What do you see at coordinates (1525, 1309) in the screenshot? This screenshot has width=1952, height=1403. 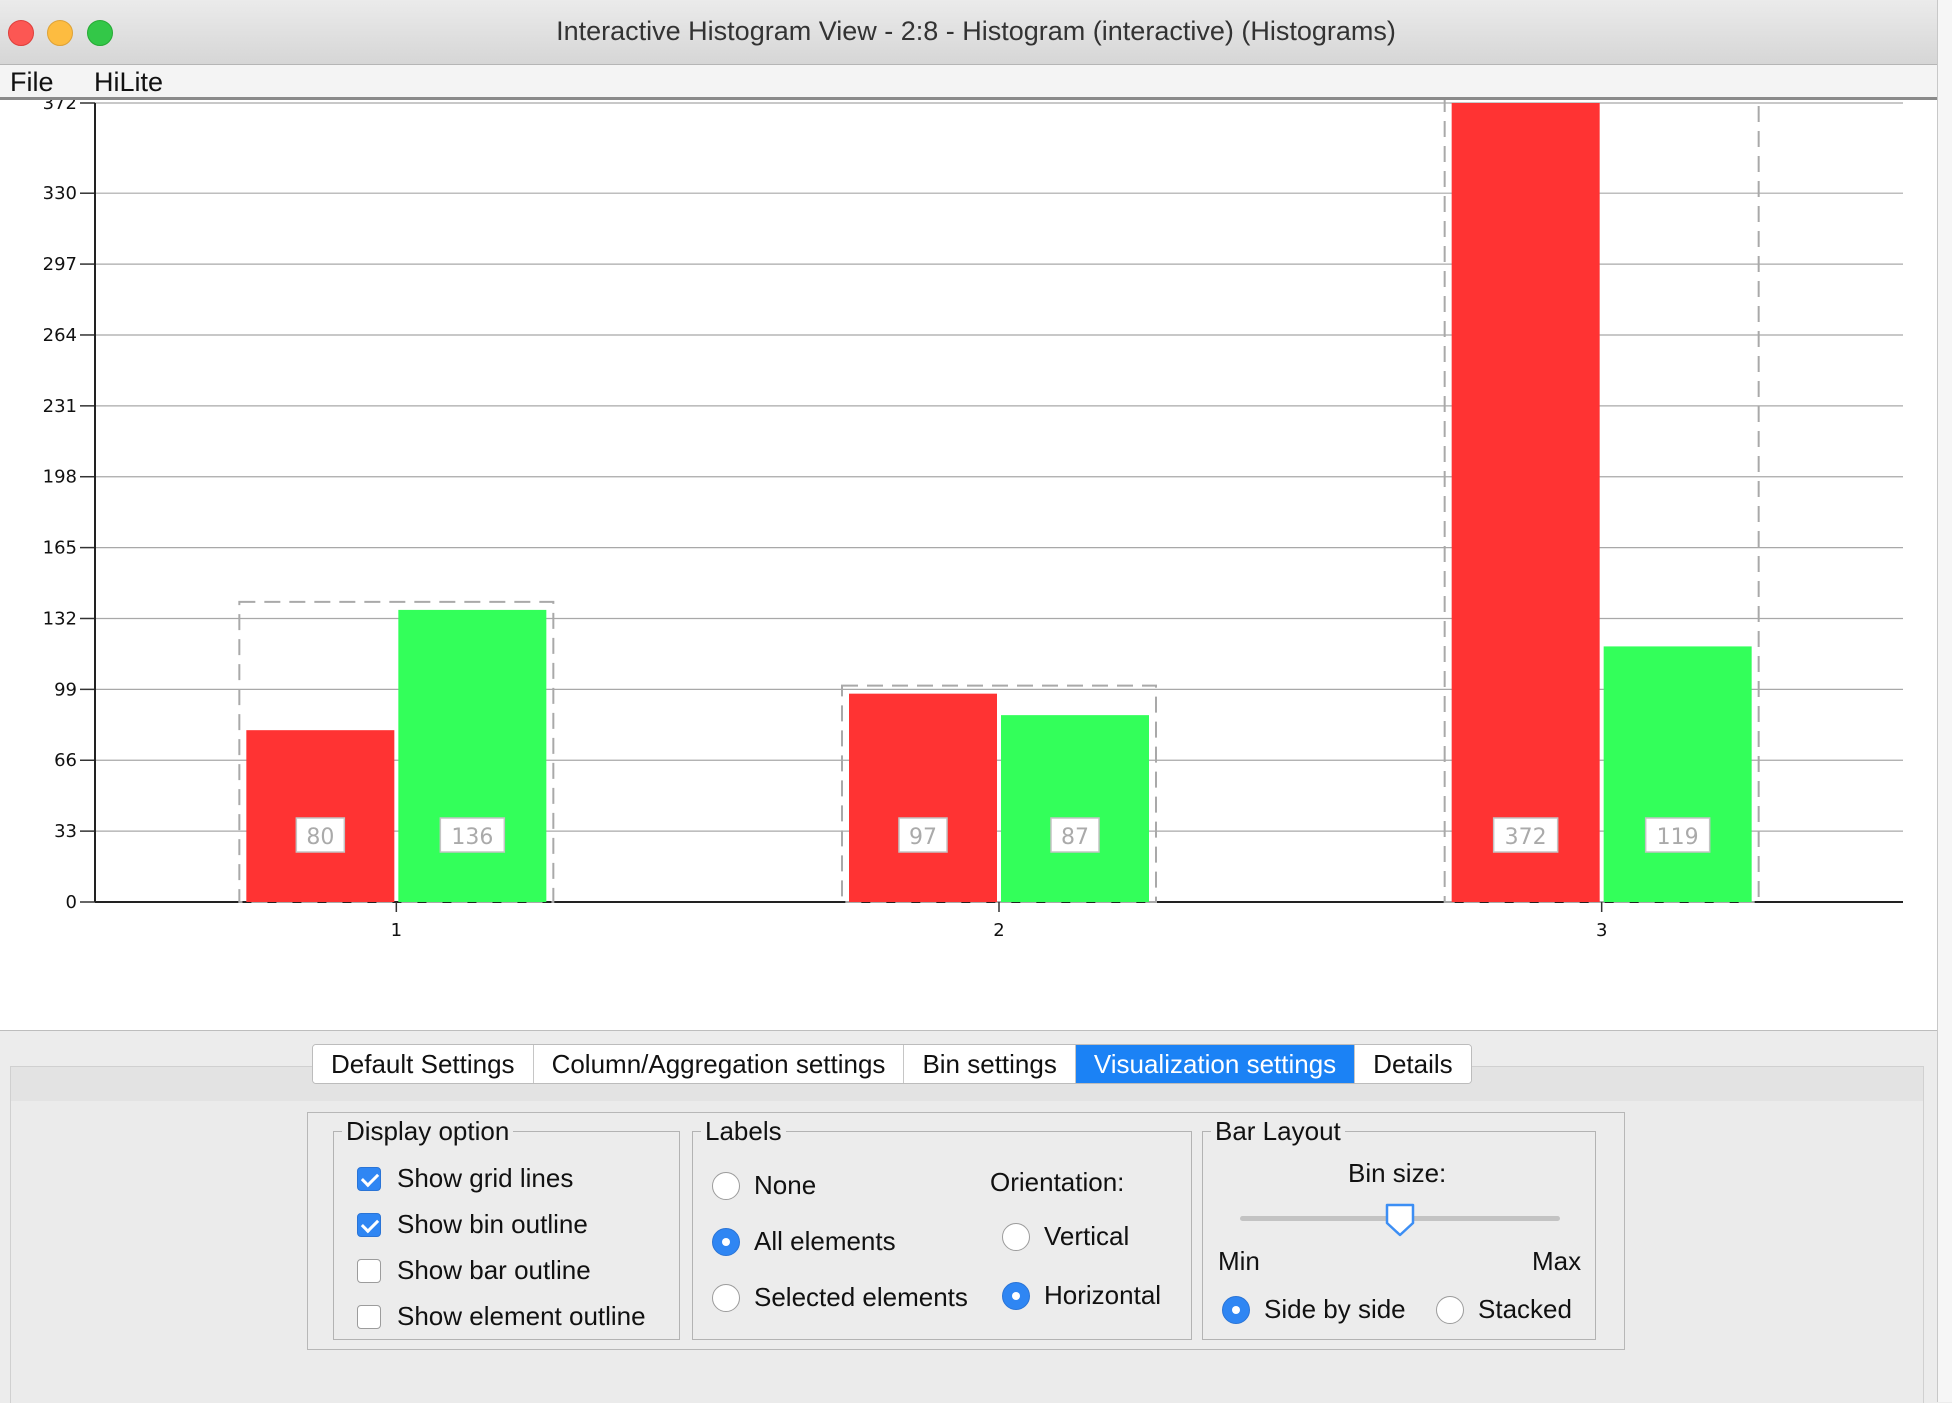 I see `stacked-label: Stacked` at bounding box center [1525, 1309].